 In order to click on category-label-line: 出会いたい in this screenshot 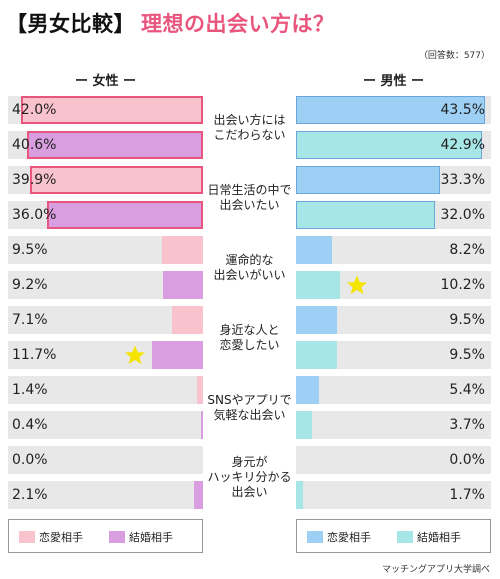, I will do `click(249, 204)`.